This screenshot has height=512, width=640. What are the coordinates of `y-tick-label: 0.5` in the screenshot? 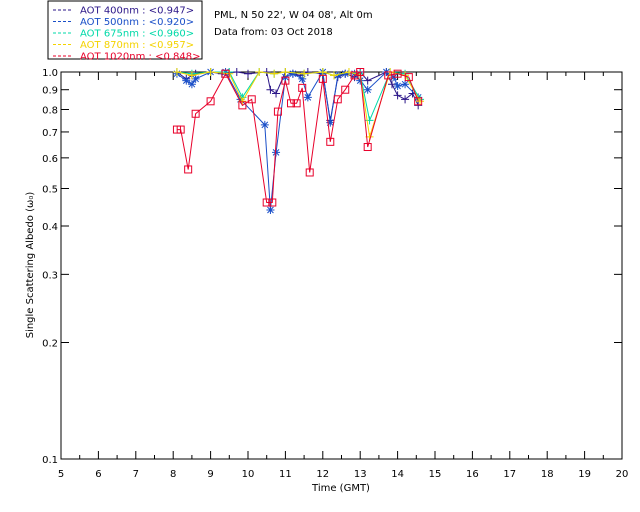 It's located at (50, 189).